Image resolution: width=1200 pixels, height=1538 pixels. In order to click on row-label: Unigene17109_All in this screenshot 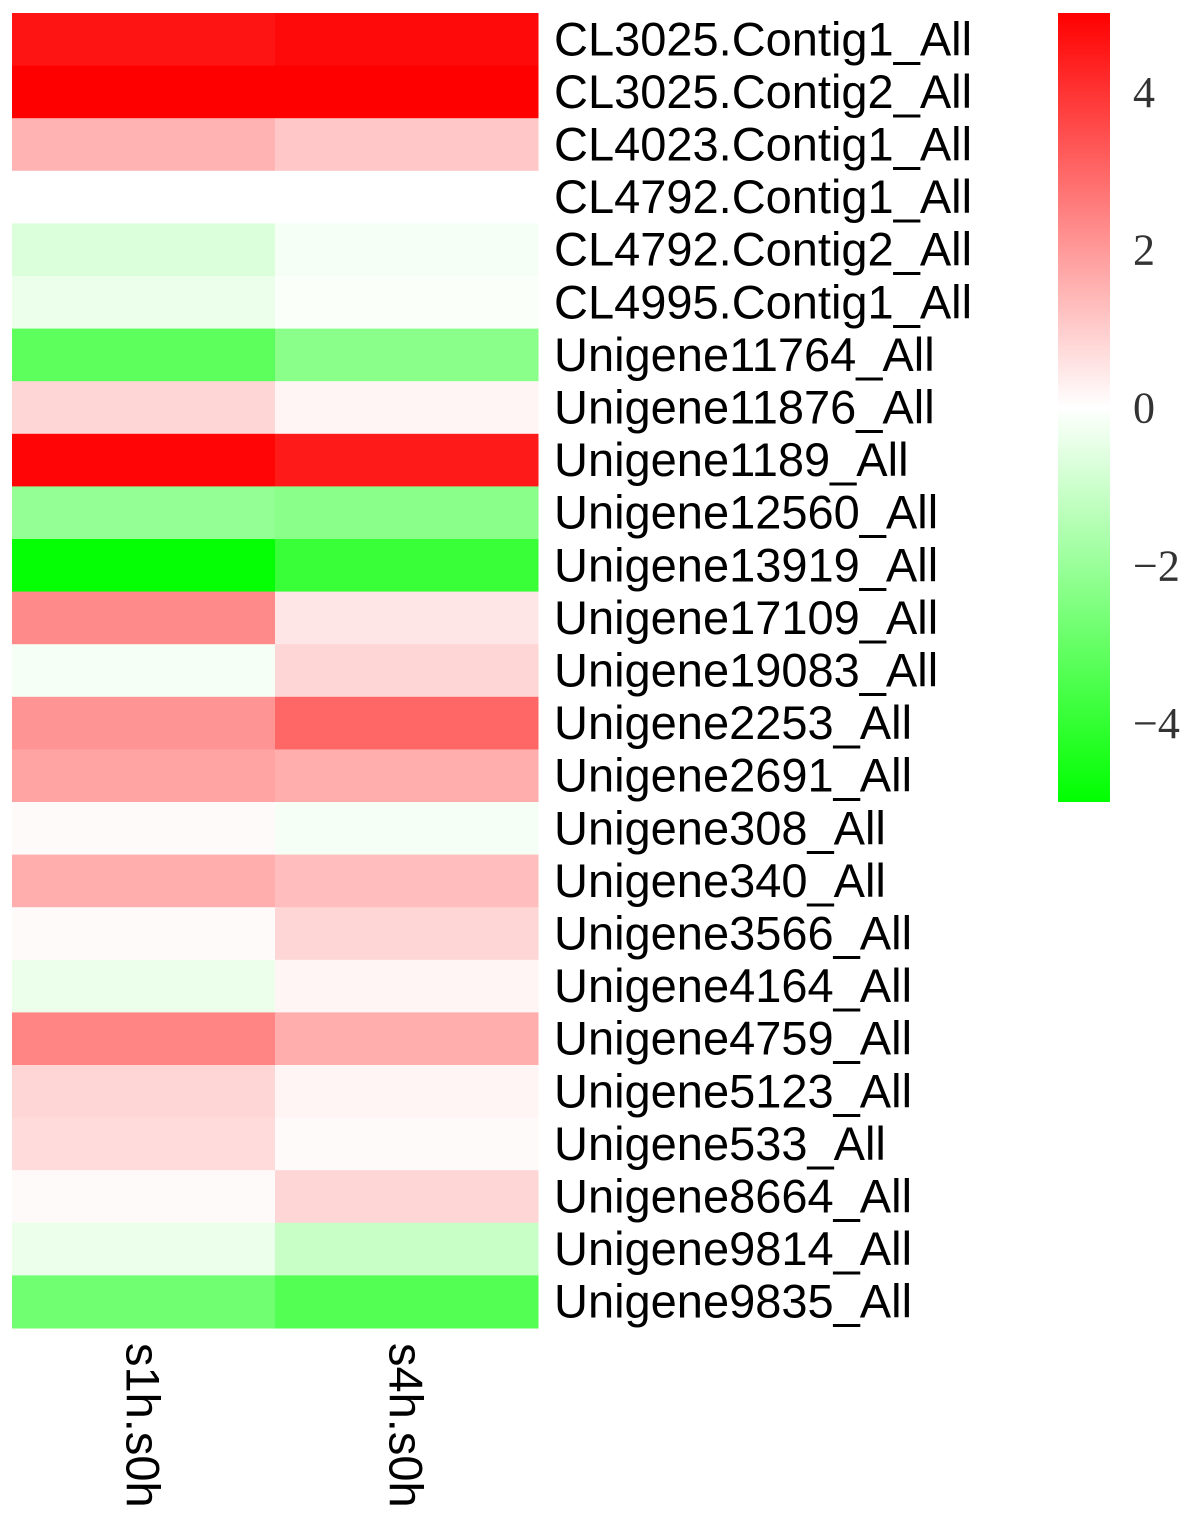, I will do `click(746, 617)`.